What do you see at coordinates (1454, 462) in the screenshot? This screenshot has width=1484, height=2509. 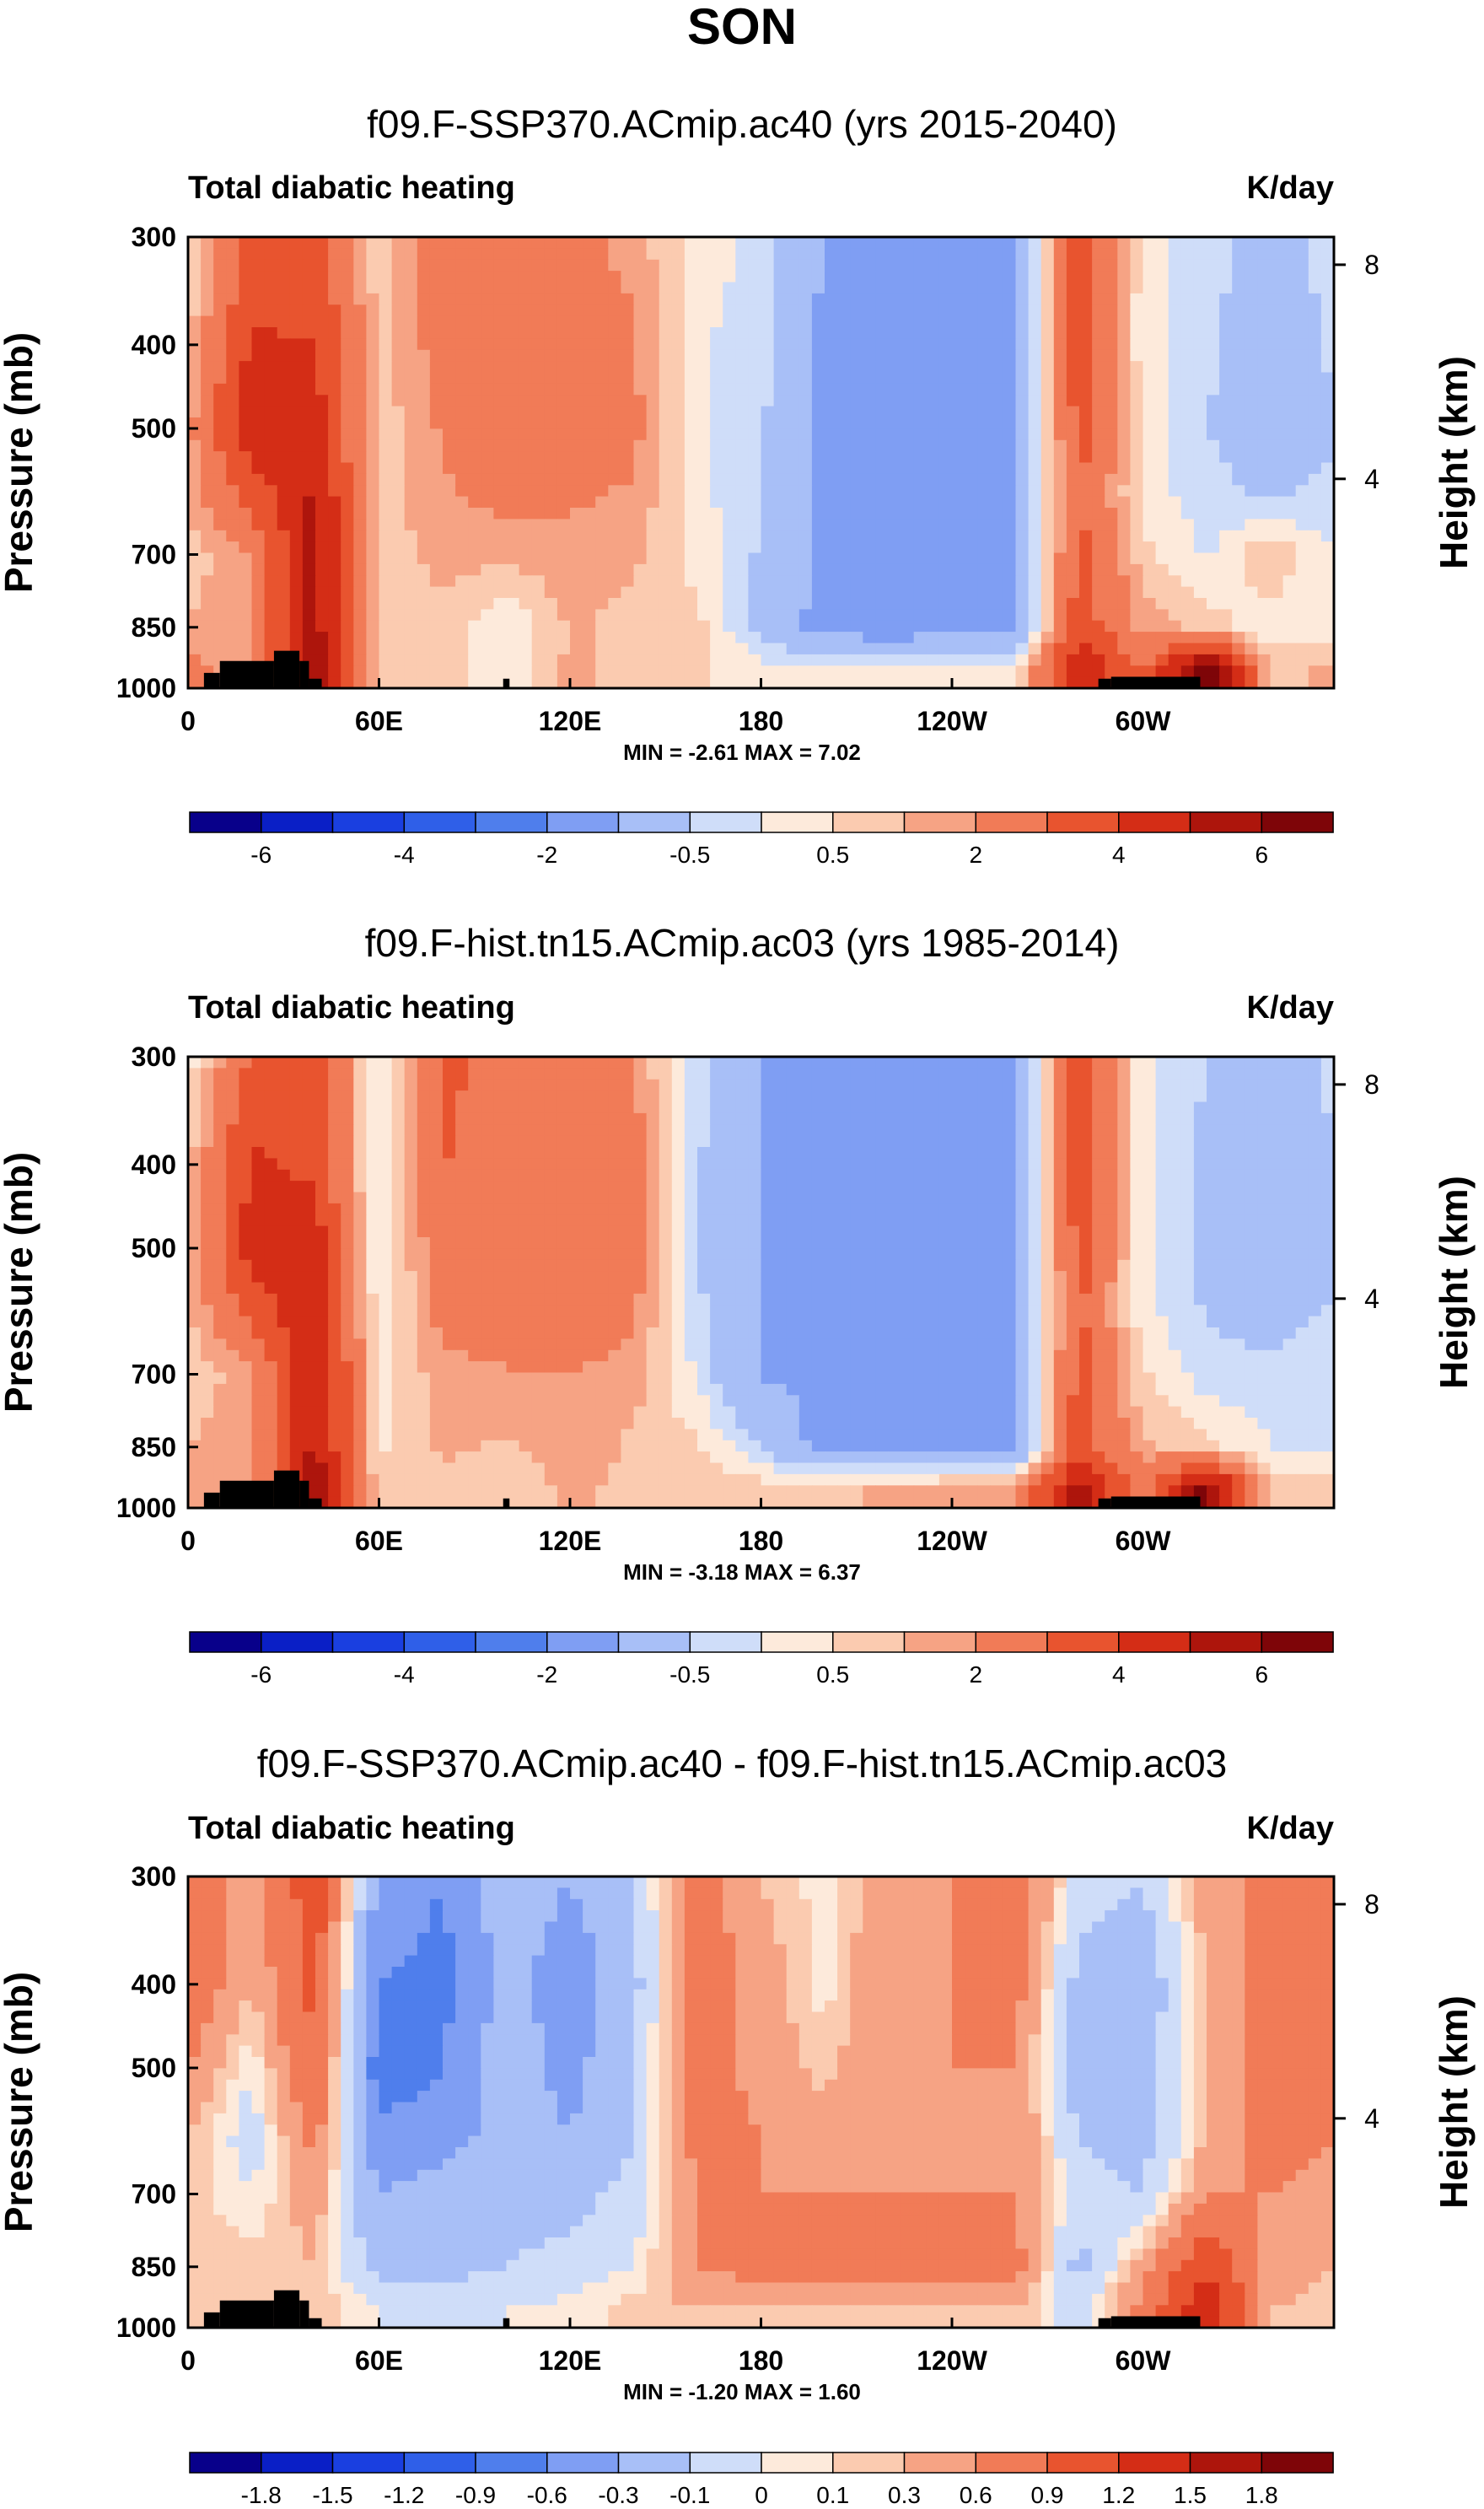 I see `y-axis-right-title: Height (km)` at bounding box center [1454, 462].